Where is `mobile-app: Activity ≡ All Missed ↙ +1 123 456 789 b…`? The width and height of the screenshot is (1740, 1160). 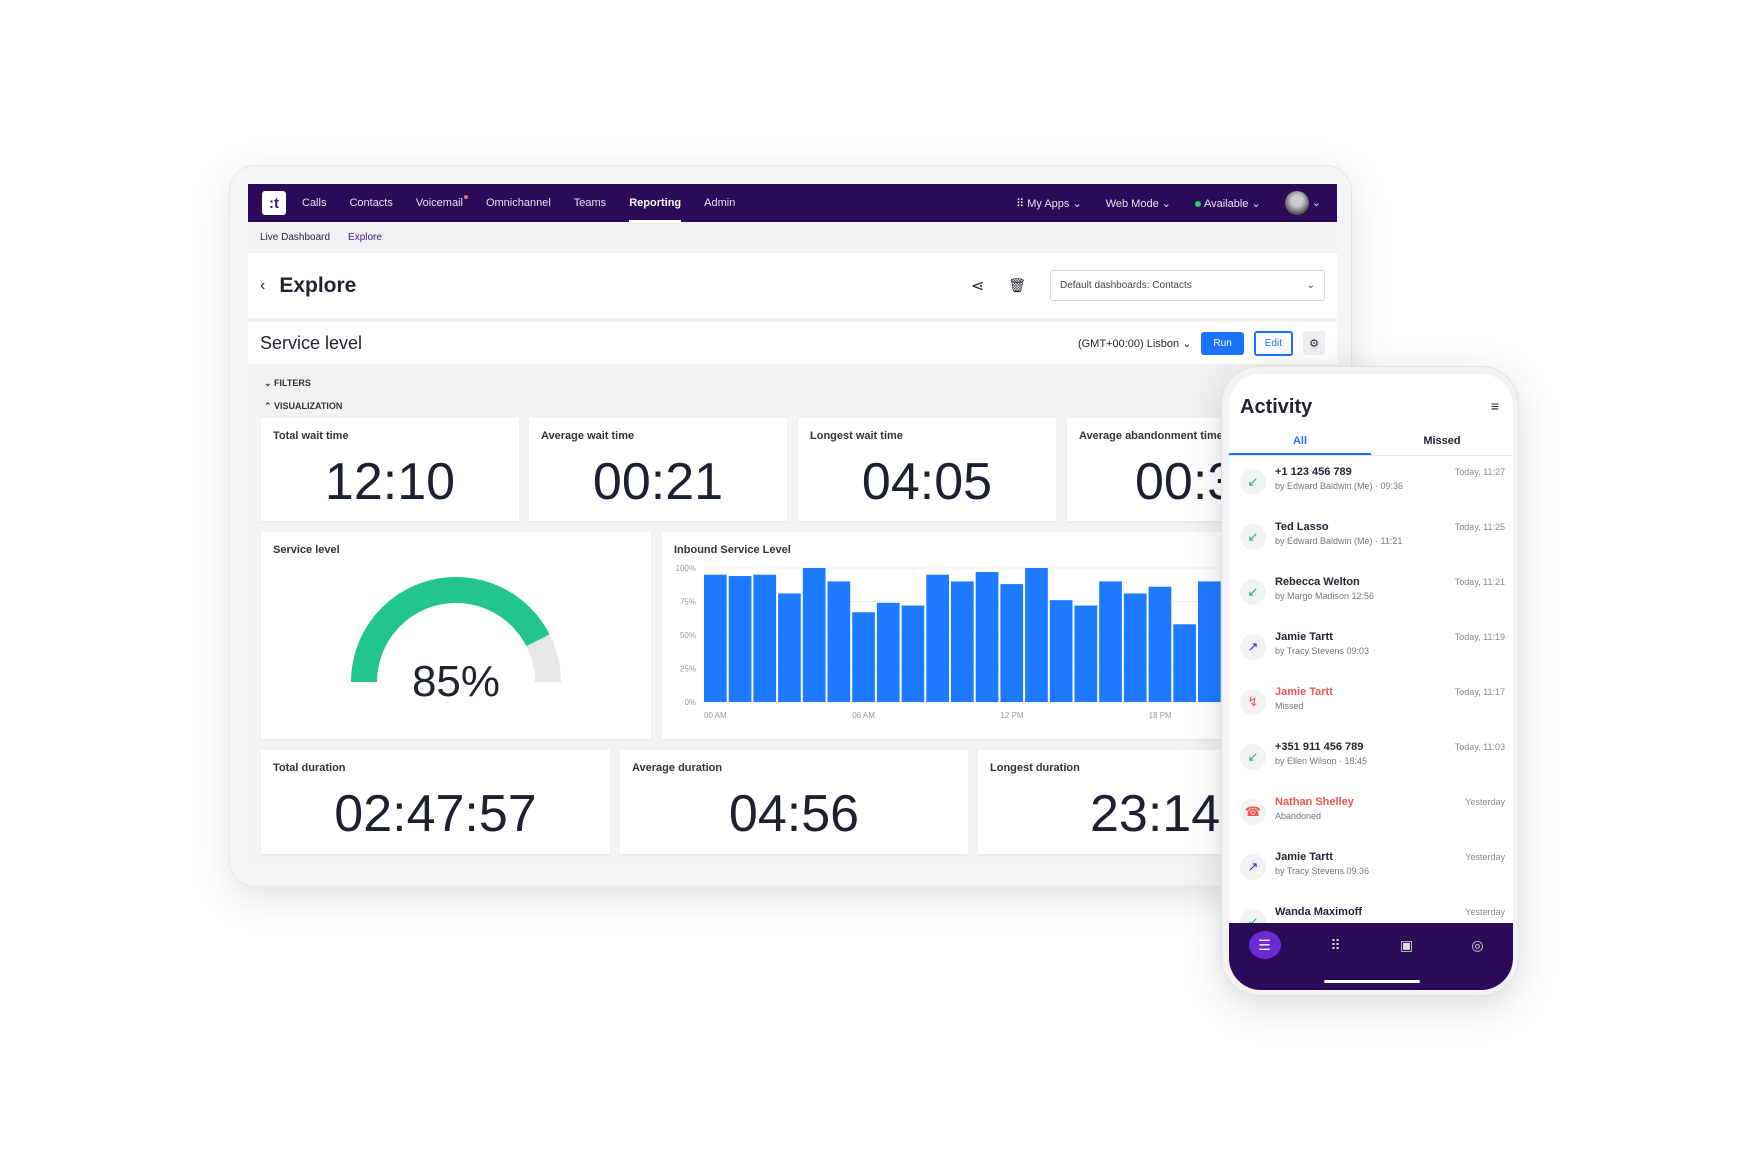
mobile-app: Activity ≡ All Missed ↙ +1 123 456 789 b… is located at coordinates (1371, 682).